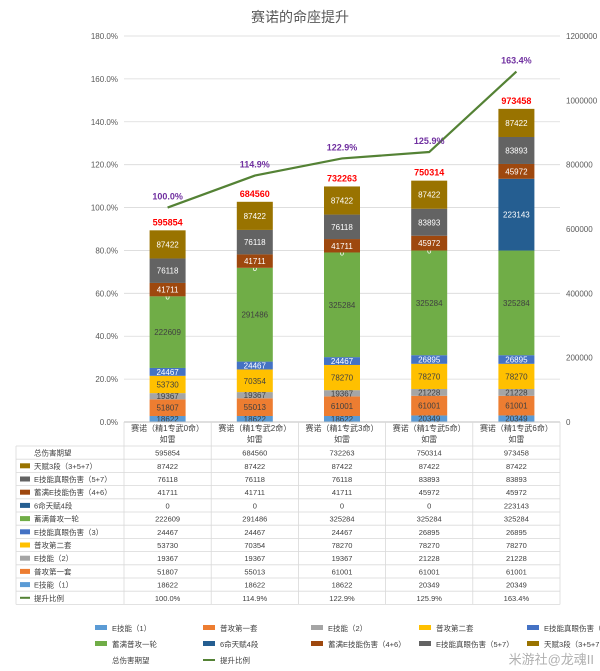 The height and width of the screenshot is (671, 600). I want to click on ratio-label: 100.0%, so click(167, 197).